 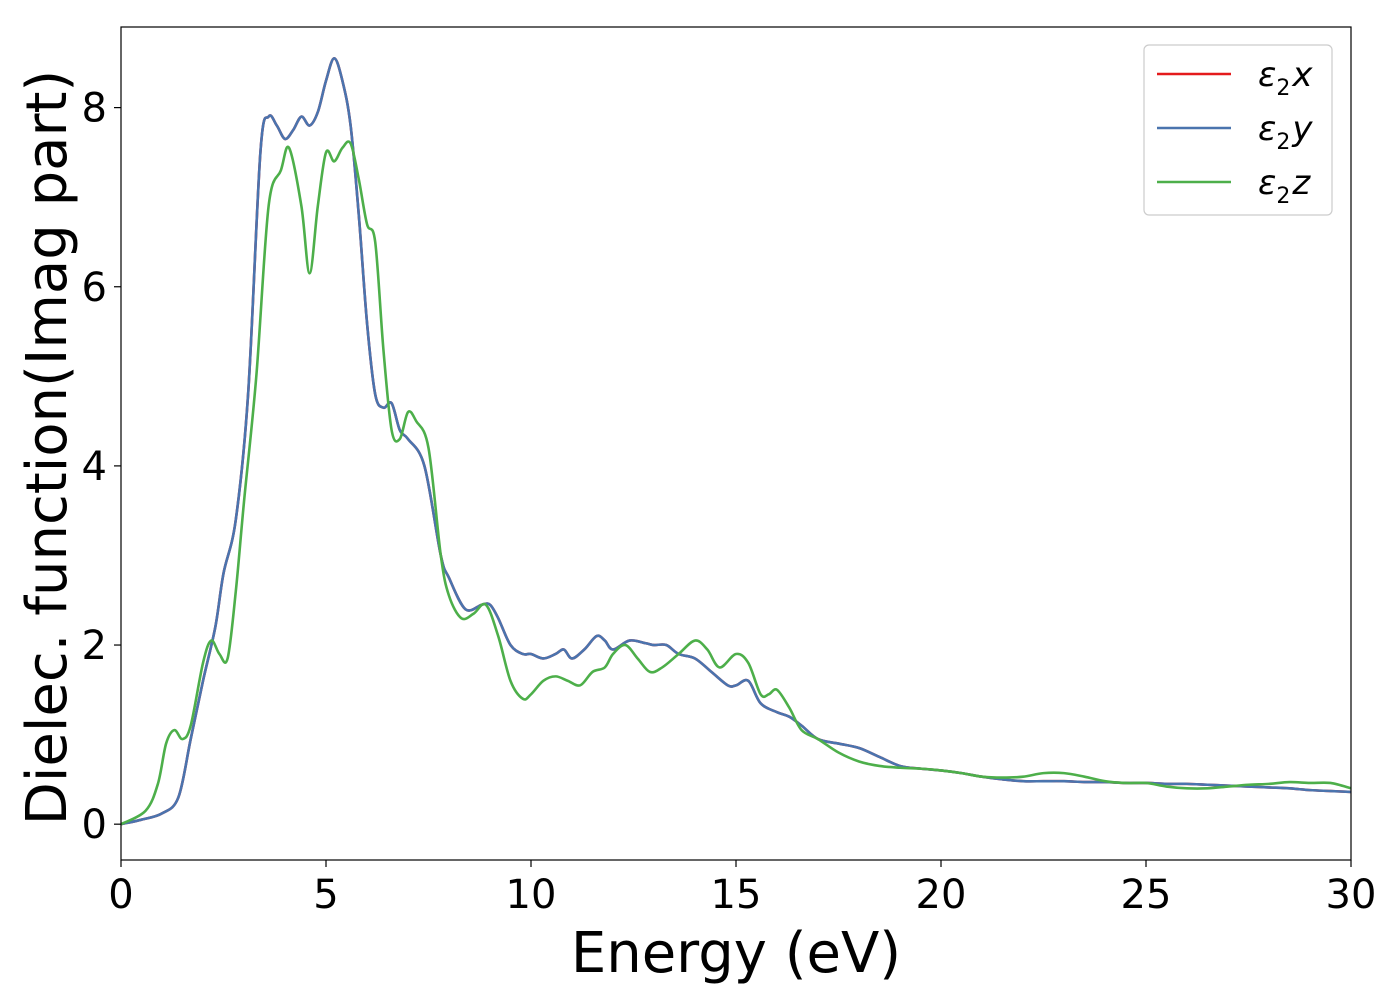 What do you see at coordinates (736, 895) in the screenshot?
I see `x-tick-label: 15` at bounding box center [736, 895].